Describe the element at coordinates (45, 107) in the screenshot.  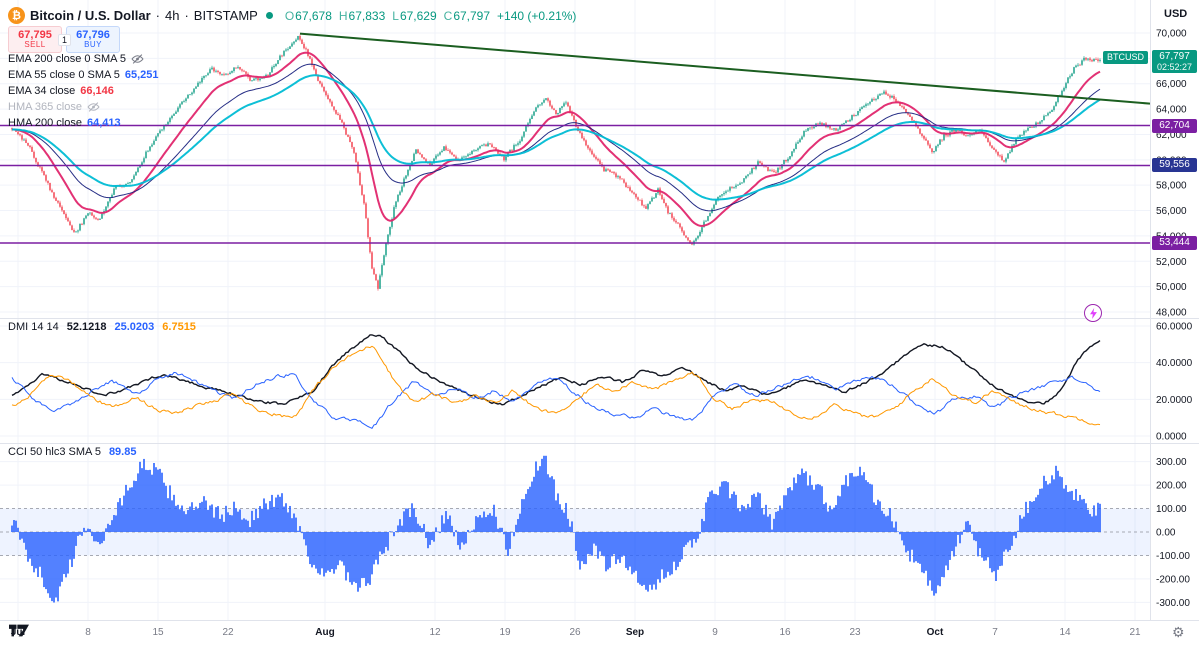
I see `legend-label: HMA 365 close` at that location.